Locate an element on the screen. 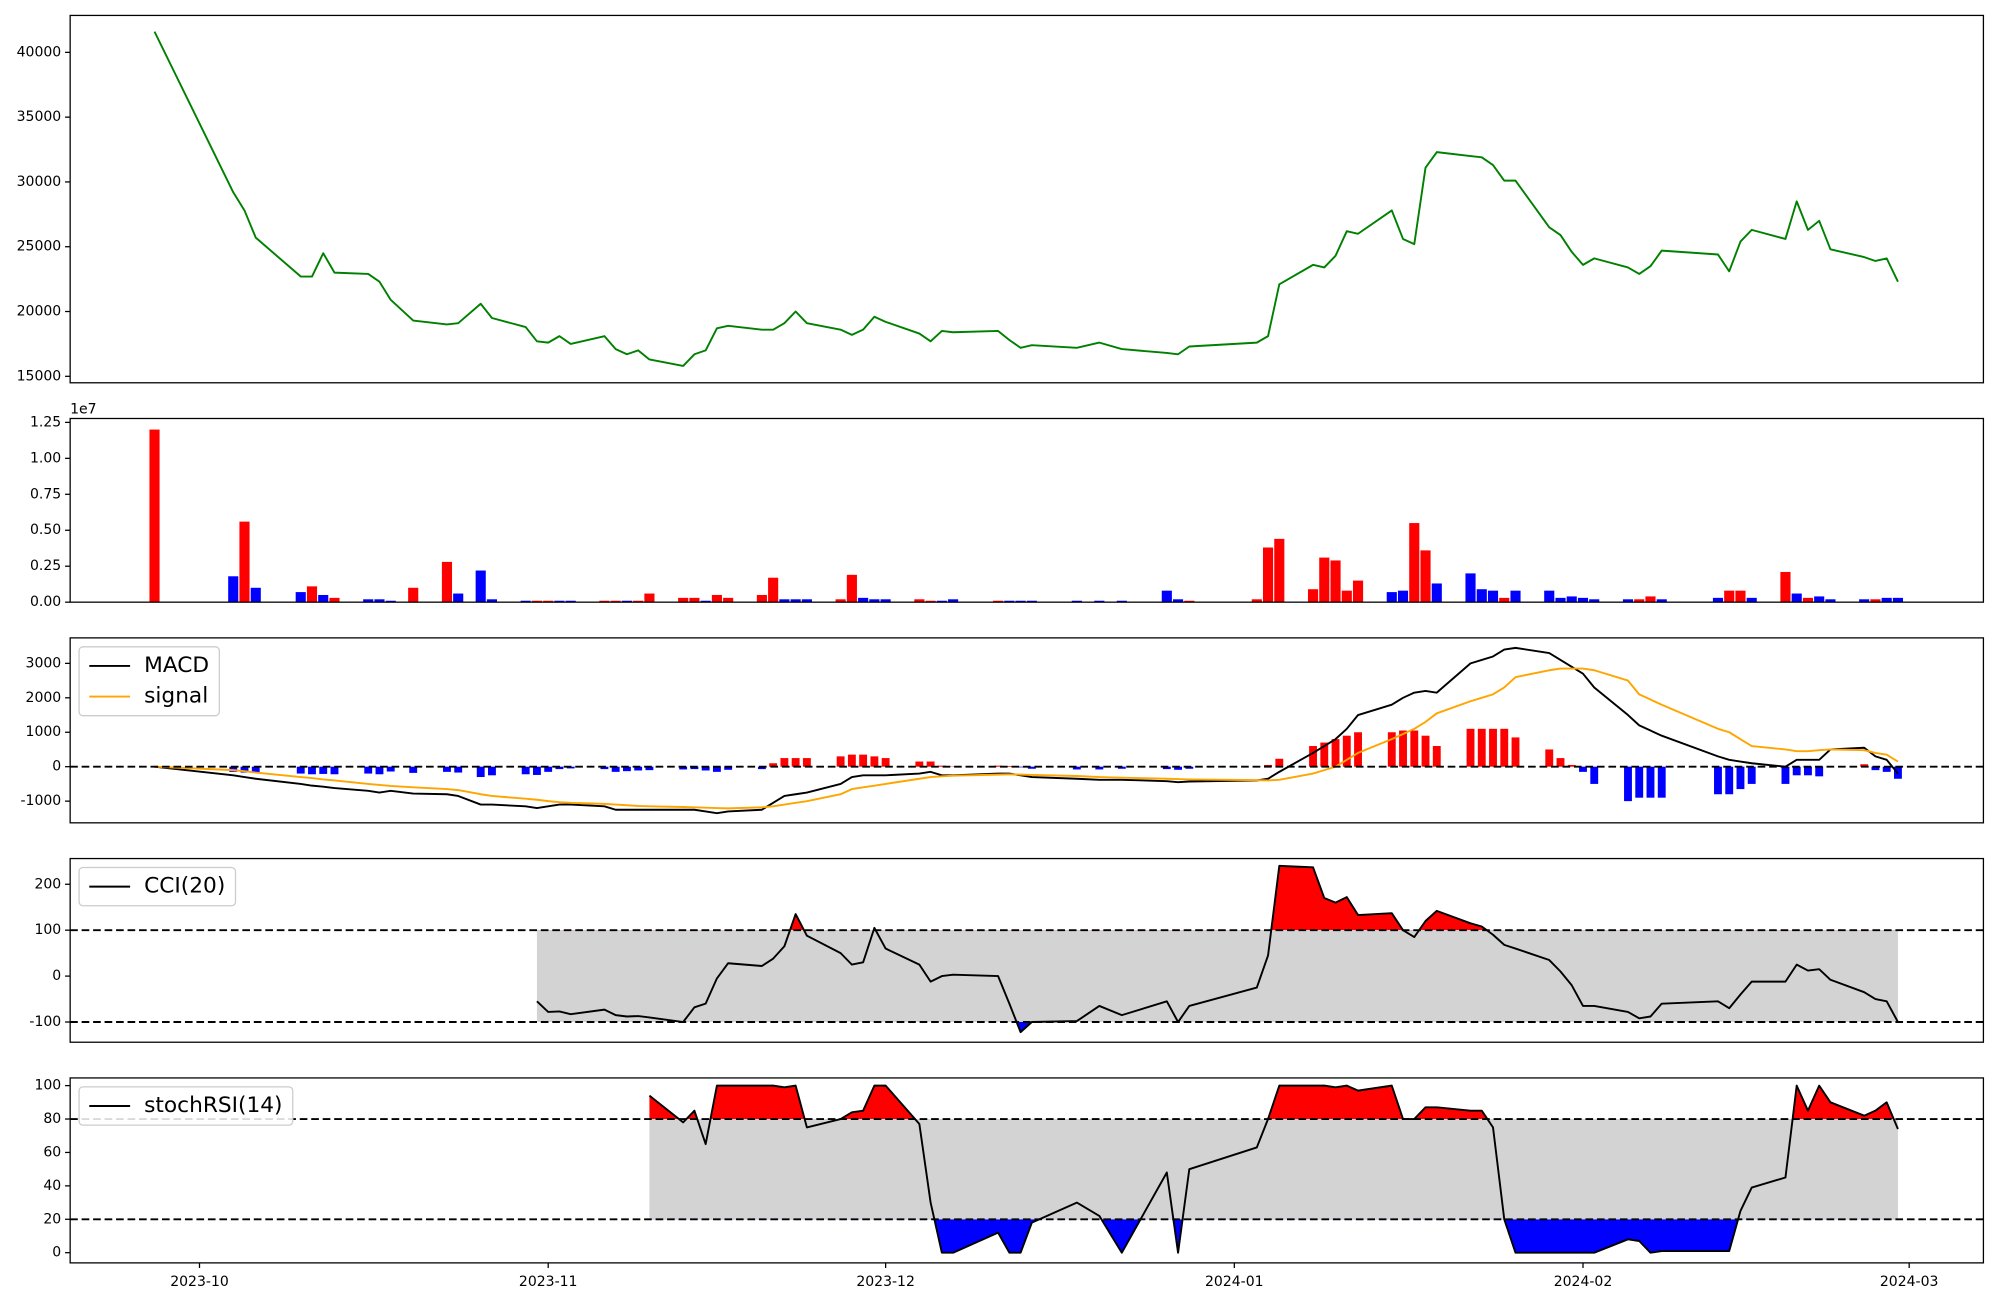 This screenshot has width=2000, height=1300. panel: -100 0 100 200 CCI(20) is located at coordinates (1007, 950).